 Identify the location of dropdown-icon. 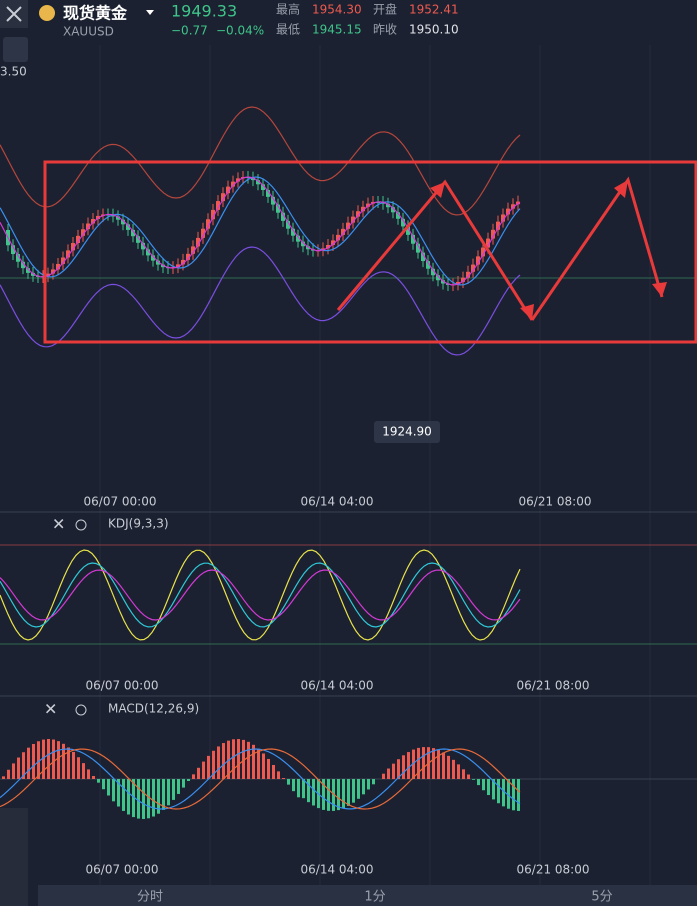
(150, 12).